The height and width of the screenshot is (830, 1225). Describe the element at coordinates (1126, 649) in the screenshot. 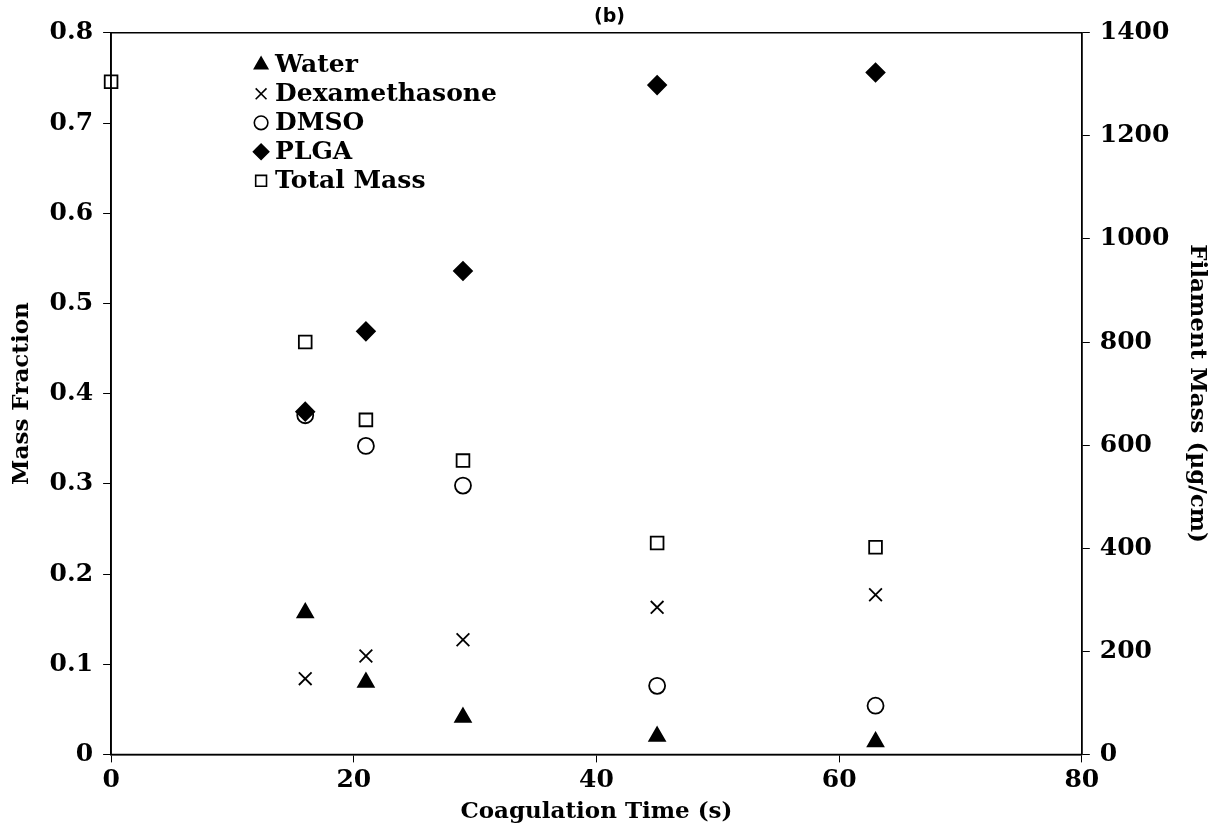

I see `y2-tick-label: 200` at that location.